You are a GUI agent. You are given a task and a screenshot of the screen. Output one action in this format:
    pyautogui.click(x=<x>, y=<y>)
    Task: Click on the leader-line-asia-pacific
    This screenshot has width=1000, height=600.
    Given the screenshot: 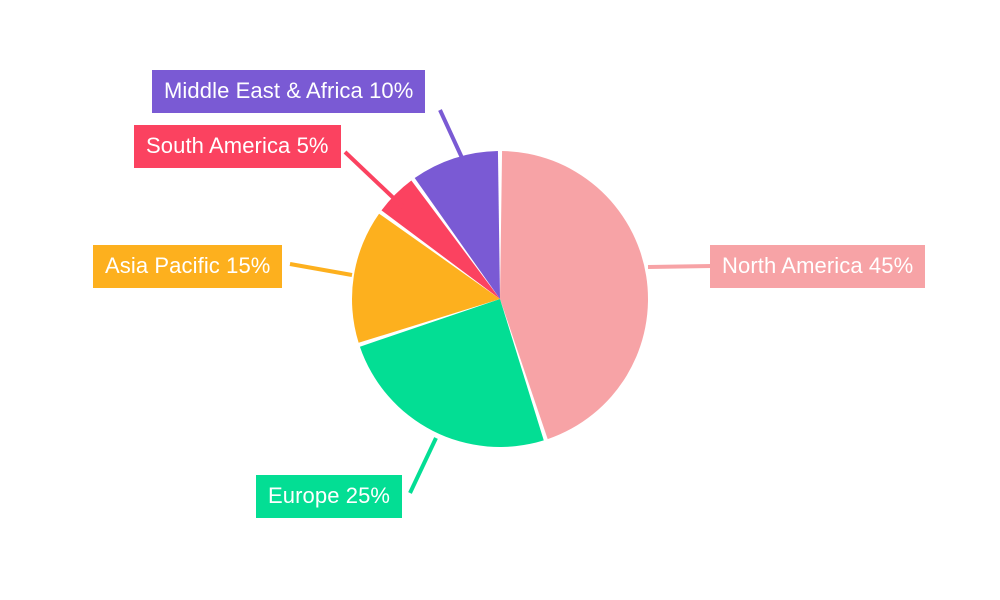 What is the action you would take?
    pyautogui.click(x=321, y=269)
    